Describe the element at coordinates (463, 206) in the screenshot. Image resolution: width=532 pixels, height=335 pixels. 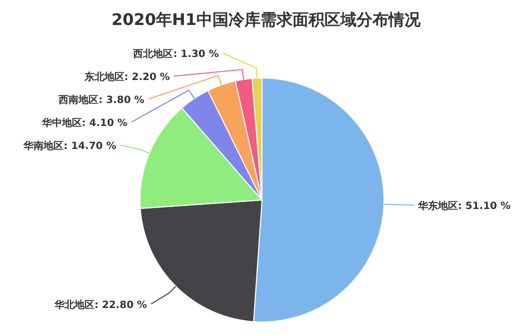
I see `slice-label: 华东地区: 51.10 %` at that location.